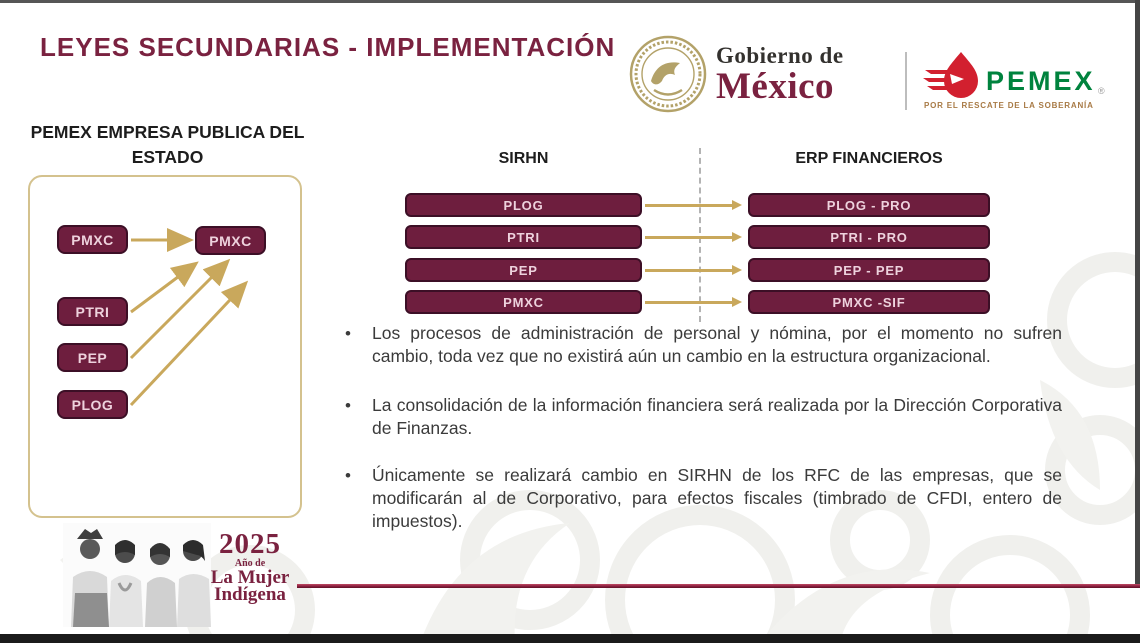 The width and height of the screenshot is (1140, 643). Describe the element at coordinates (137, 575) in the screenshot. I see `indigenous-women-photo` at that location.